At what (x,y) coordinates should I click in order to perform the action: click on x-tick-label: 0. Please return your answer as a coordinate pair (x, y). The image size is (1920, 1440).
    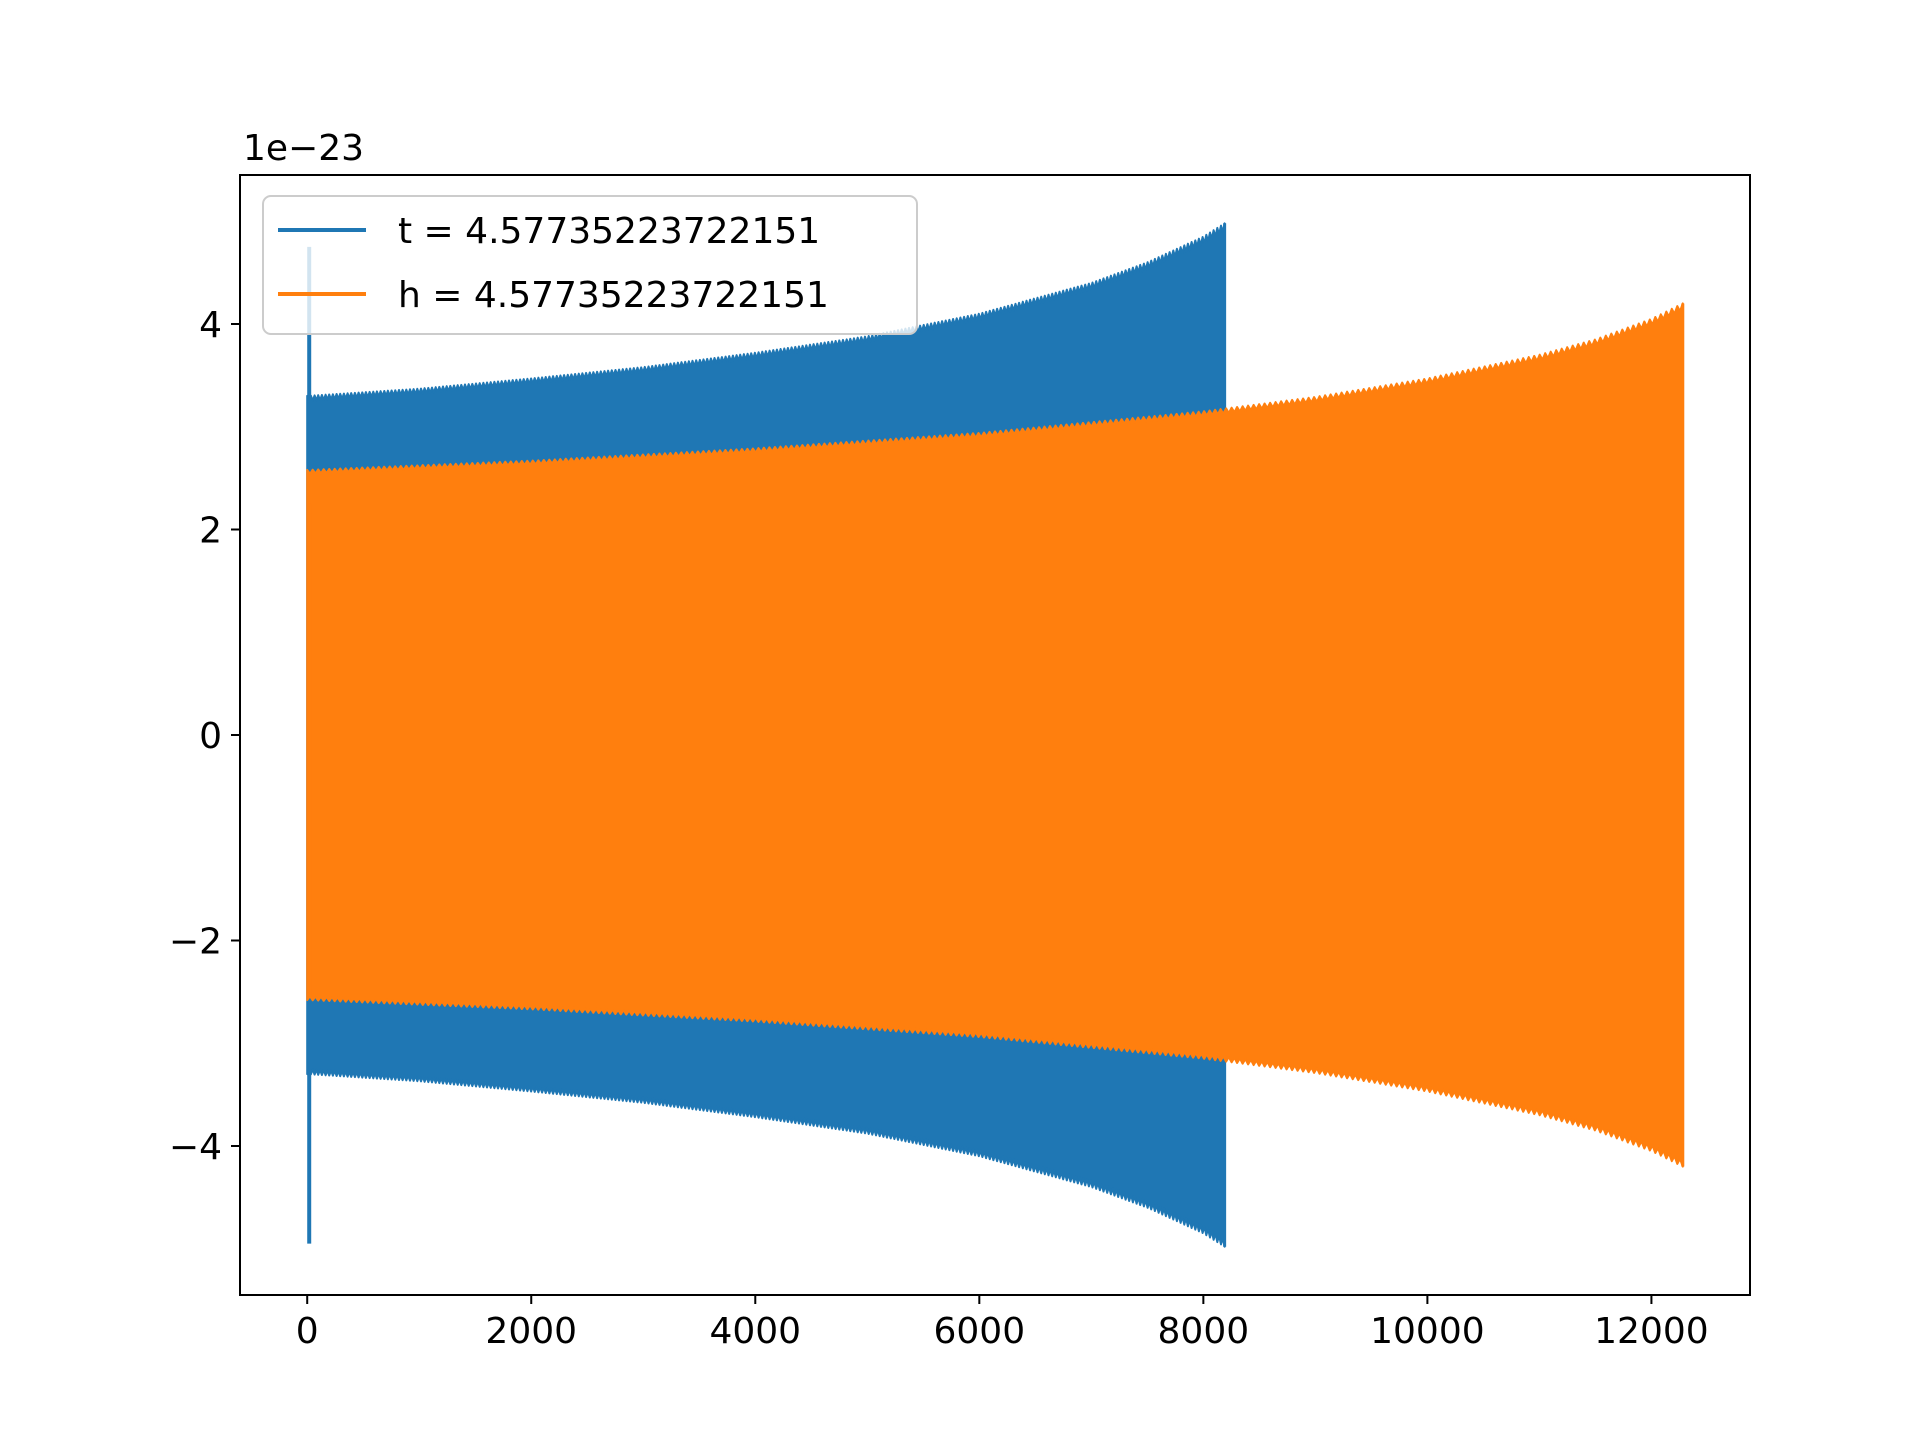
    Looking at the image, I should click on (307, 1331).